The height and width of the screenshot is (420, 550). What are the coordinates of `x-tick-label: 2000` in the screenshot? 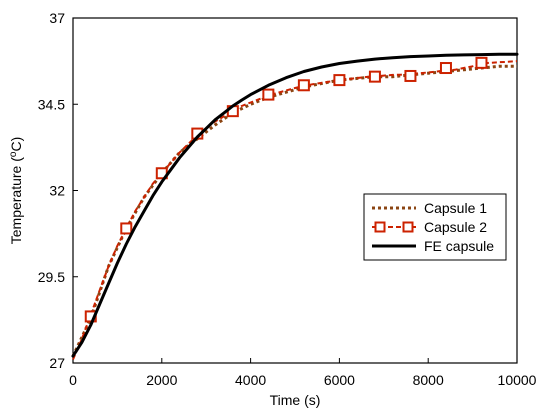 It's located at (161, 380).